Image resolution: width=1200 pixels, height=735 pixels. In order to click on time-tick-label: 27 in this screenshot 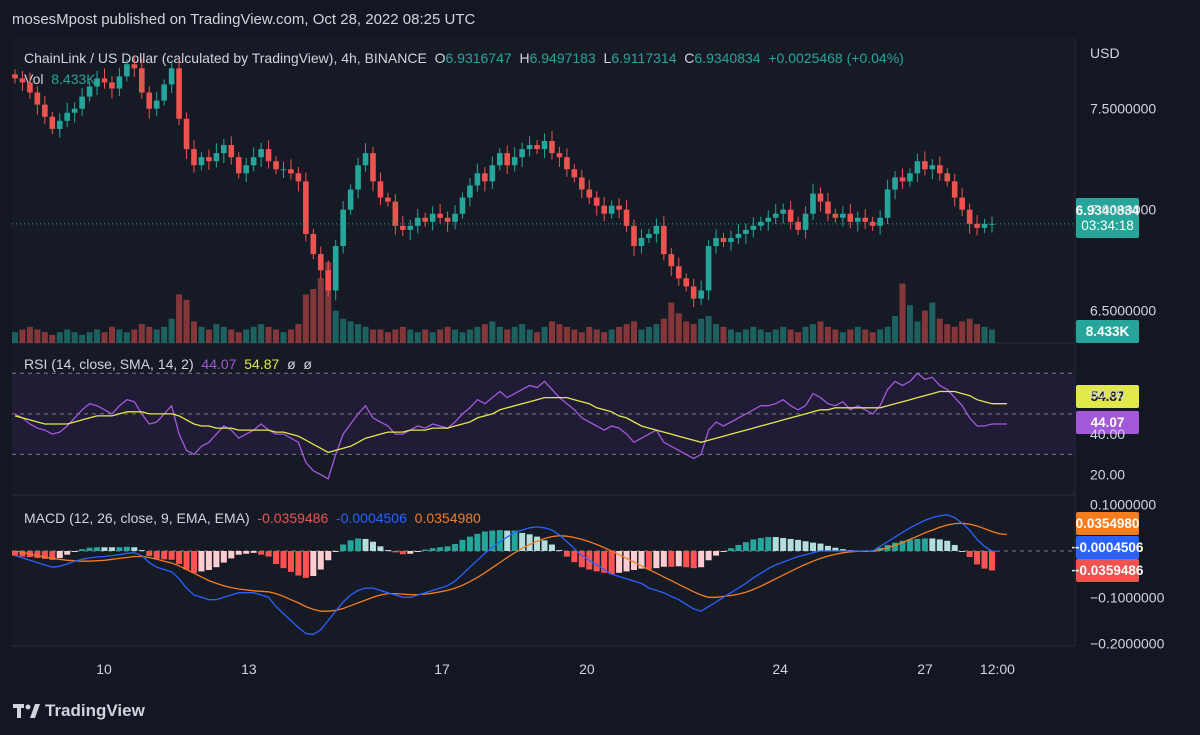, I will do `click(925, 669)`.